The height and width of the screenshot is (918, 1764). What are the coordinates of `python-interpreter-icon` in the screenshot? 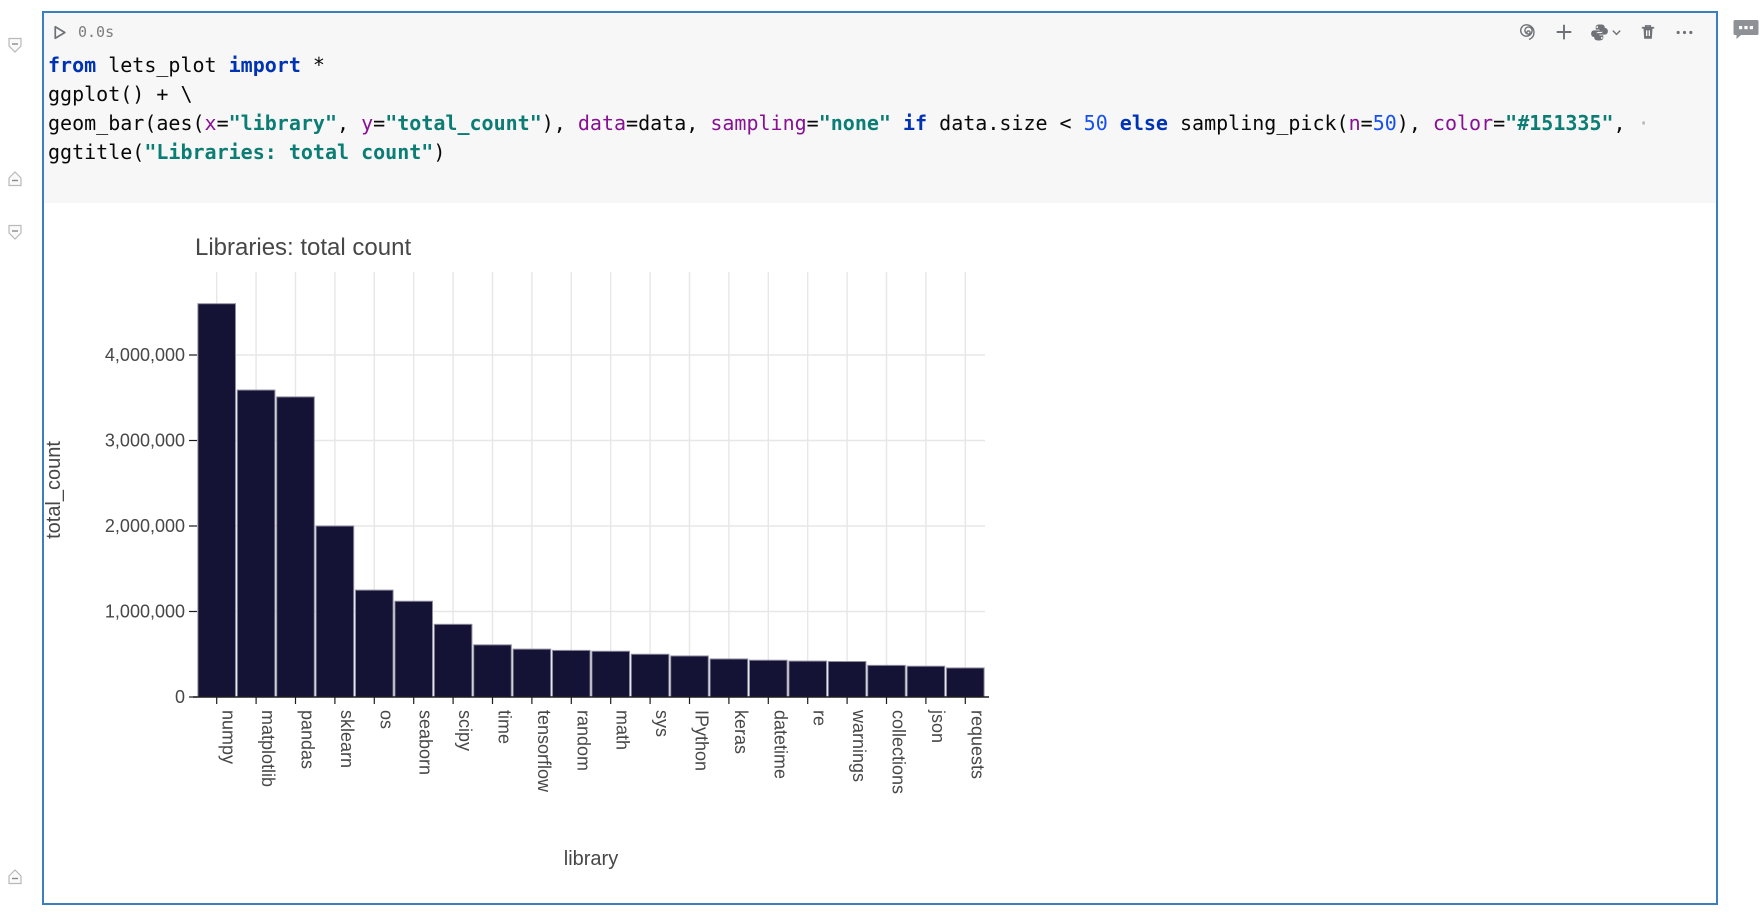 It's located at (1599, 32).